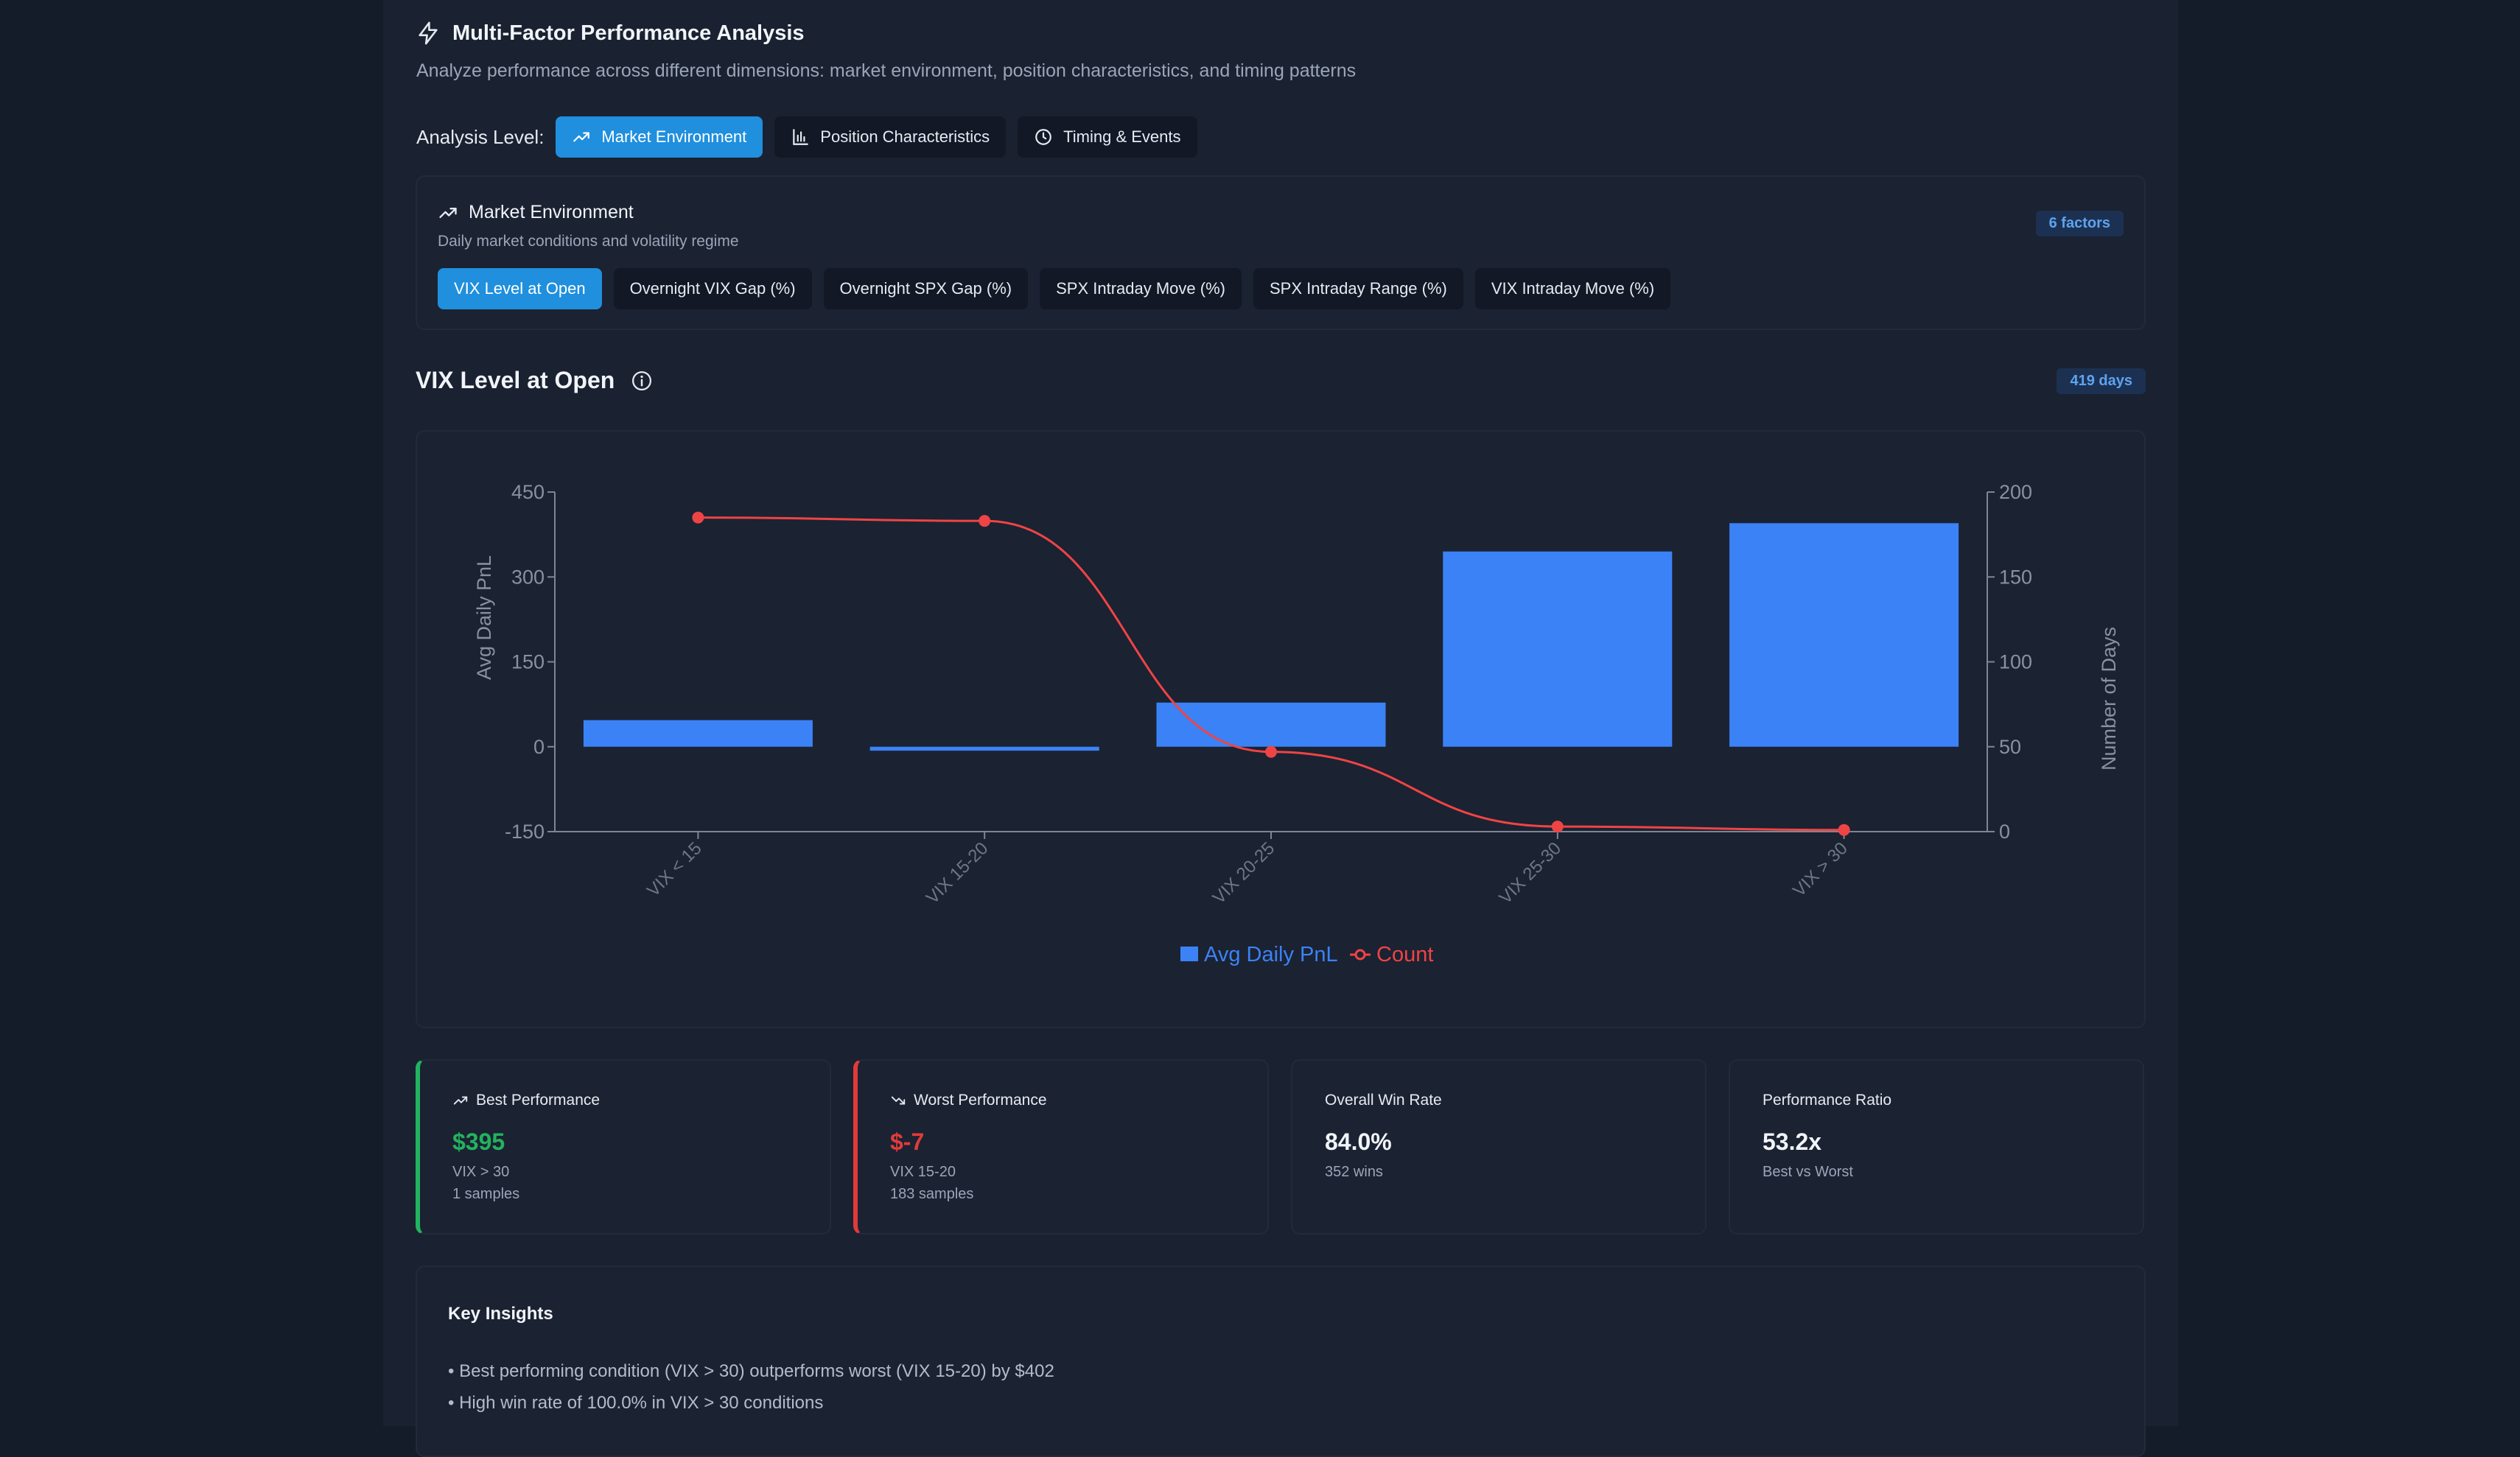 Image resolution: width=2520 pixels, height=1457 pixels. What do you see at coordinates (628, 33) in the screenshot?
I see `page-title: Multi-Factor Performance Analysis` at bounding box center [628, 33].